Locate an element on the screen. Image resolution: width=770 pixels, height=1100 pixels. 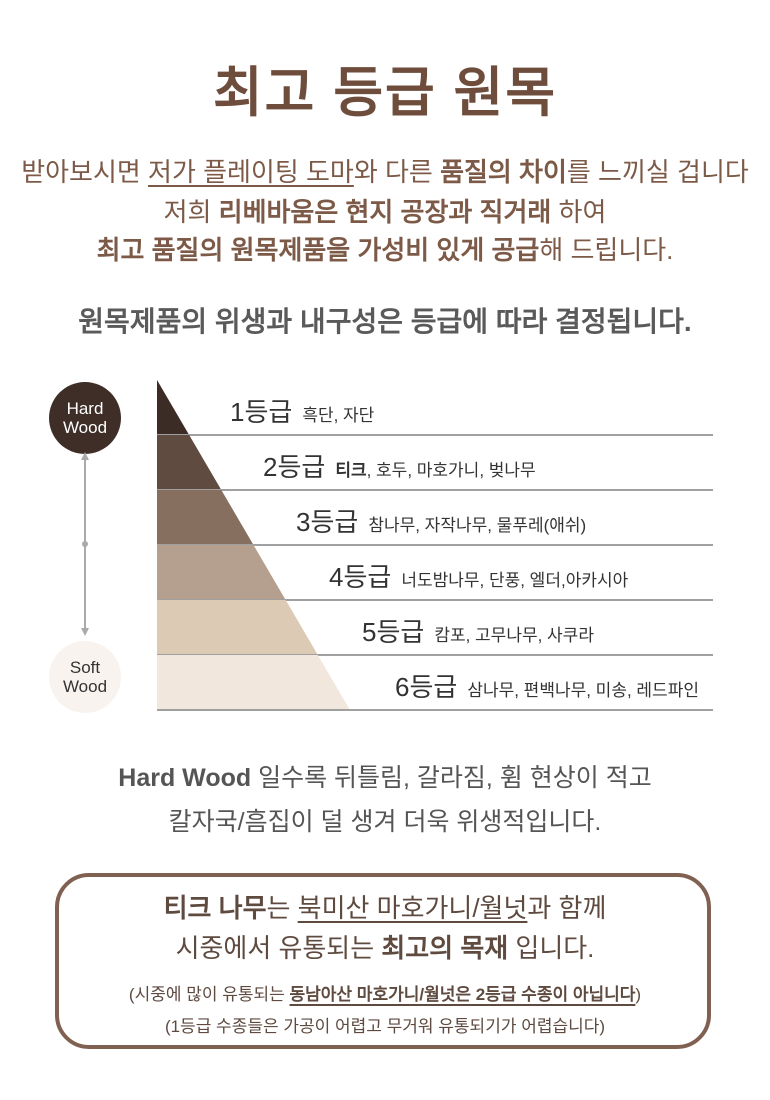
box-line-1: 티크 나무는 북미산 마호가니/월넛과 함께 is located at coordinates (385, 906).